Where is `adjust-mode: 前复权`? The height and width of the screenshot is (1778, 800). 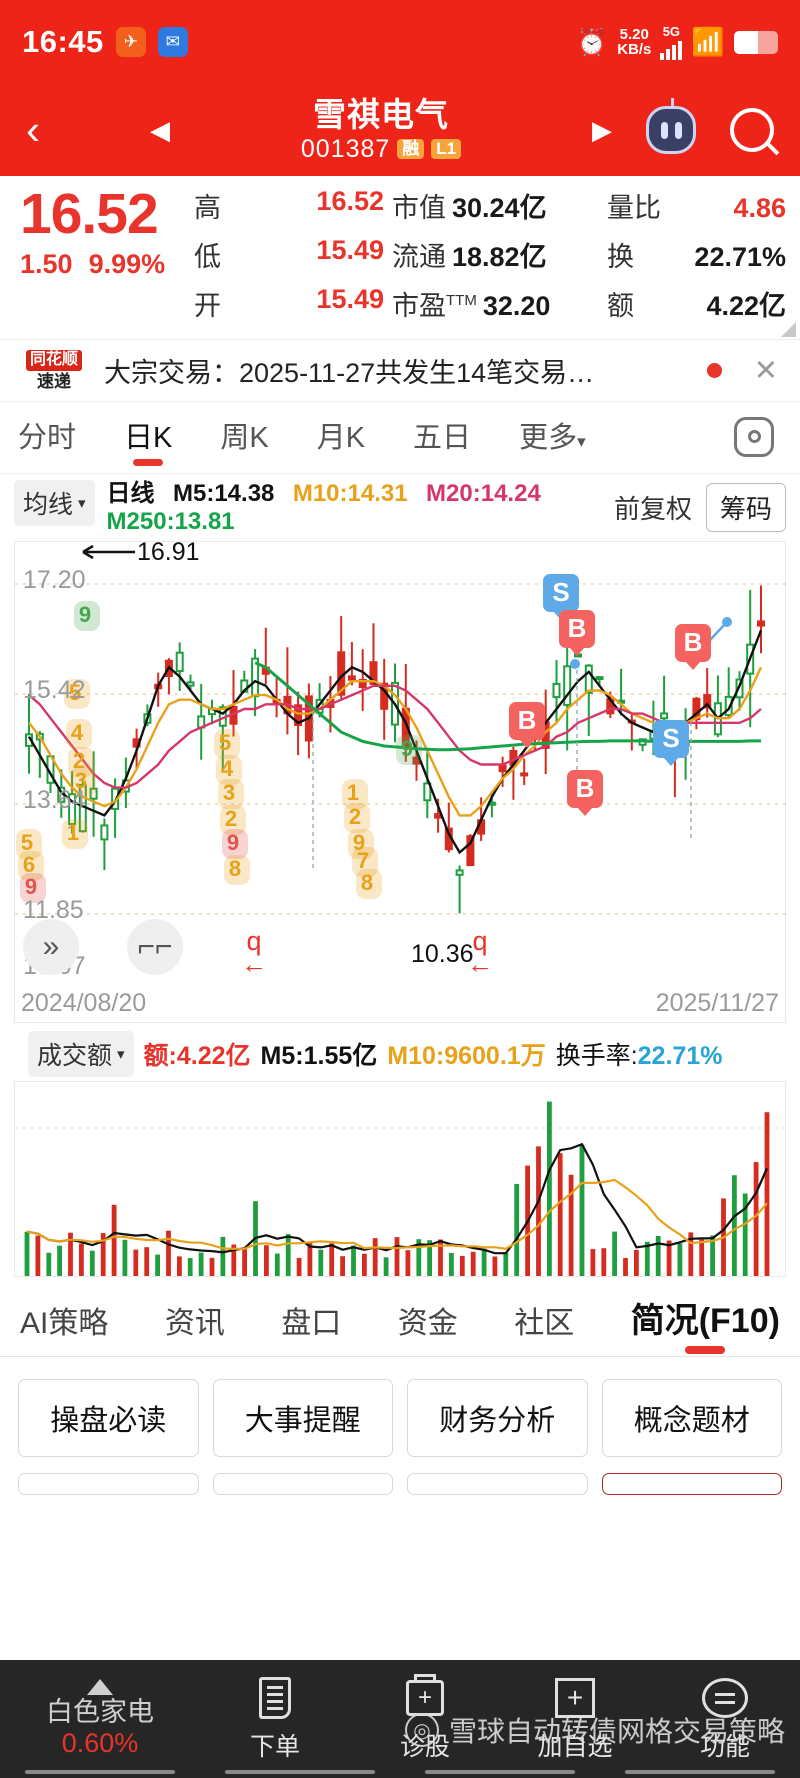
adjust-mode: 前复权 is located at coordinates (652, 509).